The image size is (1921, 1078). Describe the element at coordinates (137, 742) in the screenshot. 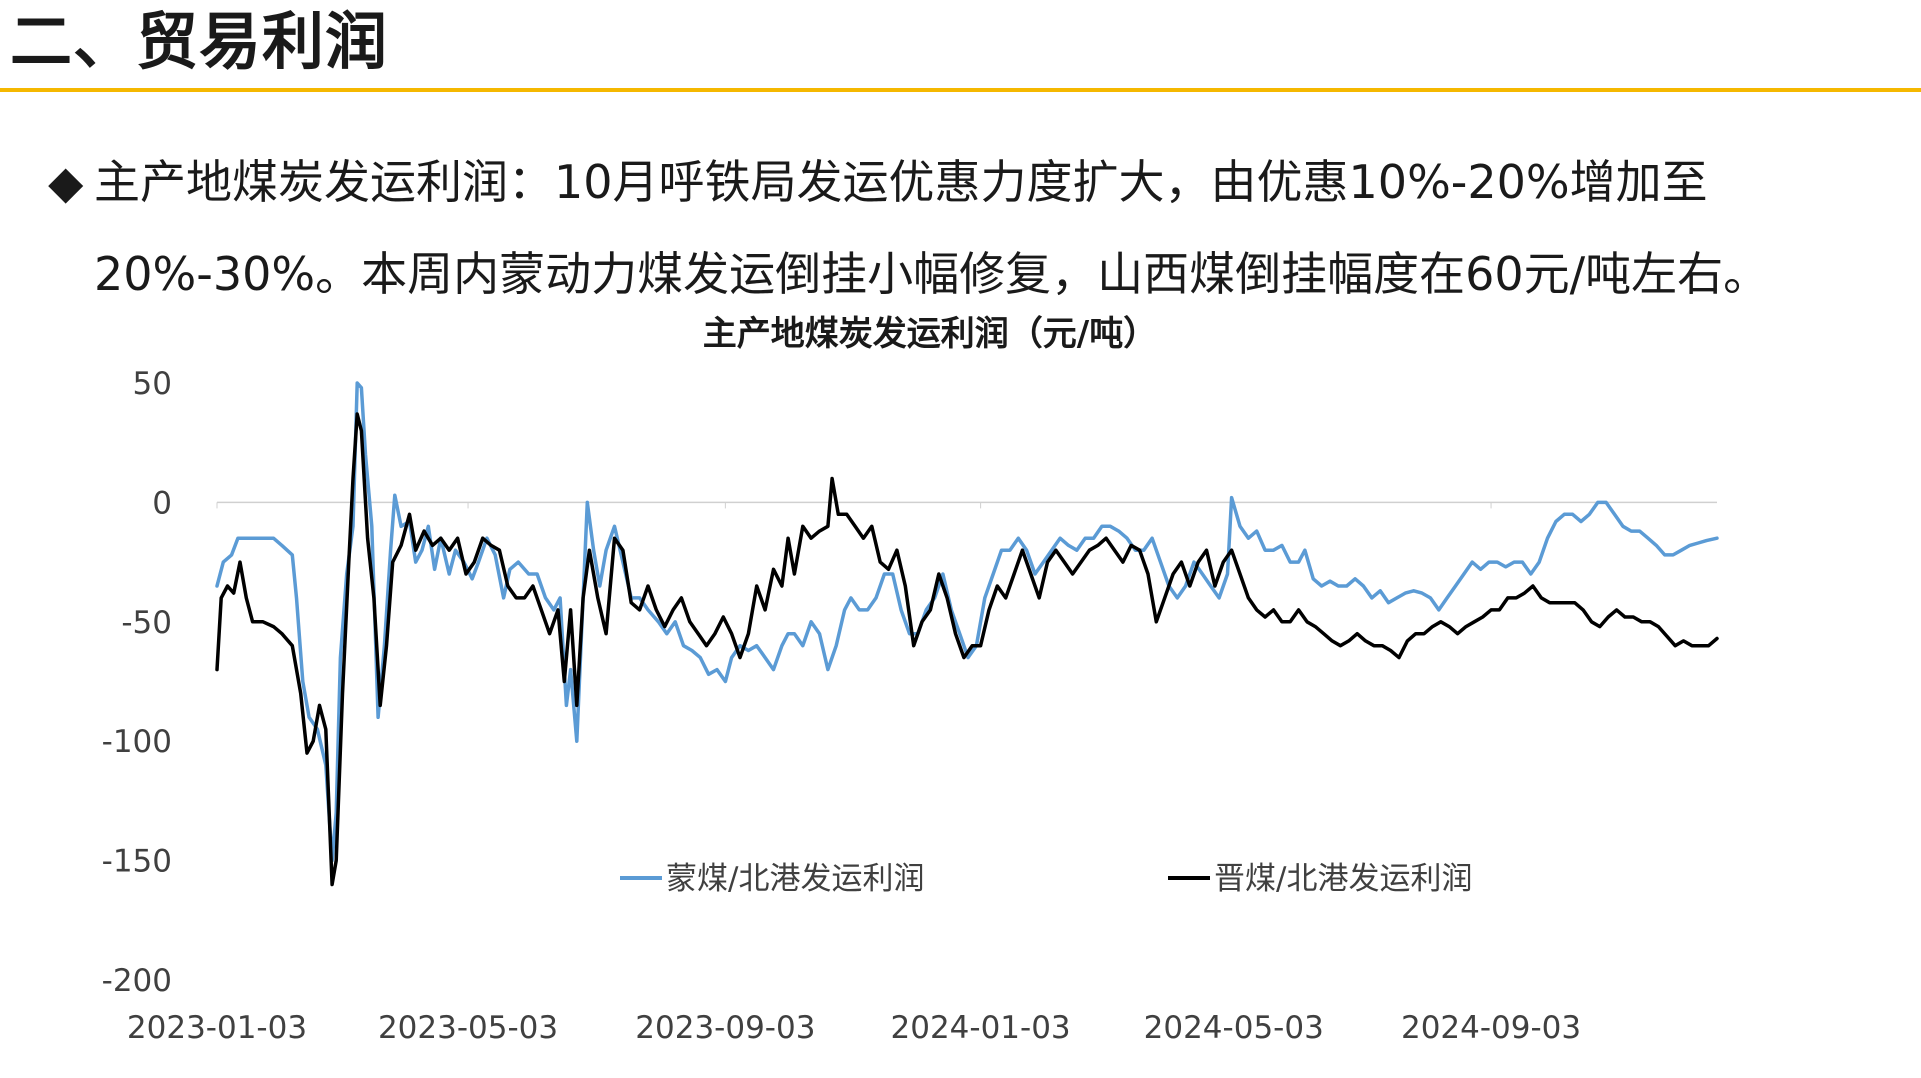

I see `y-tick-label: -100` at that location.